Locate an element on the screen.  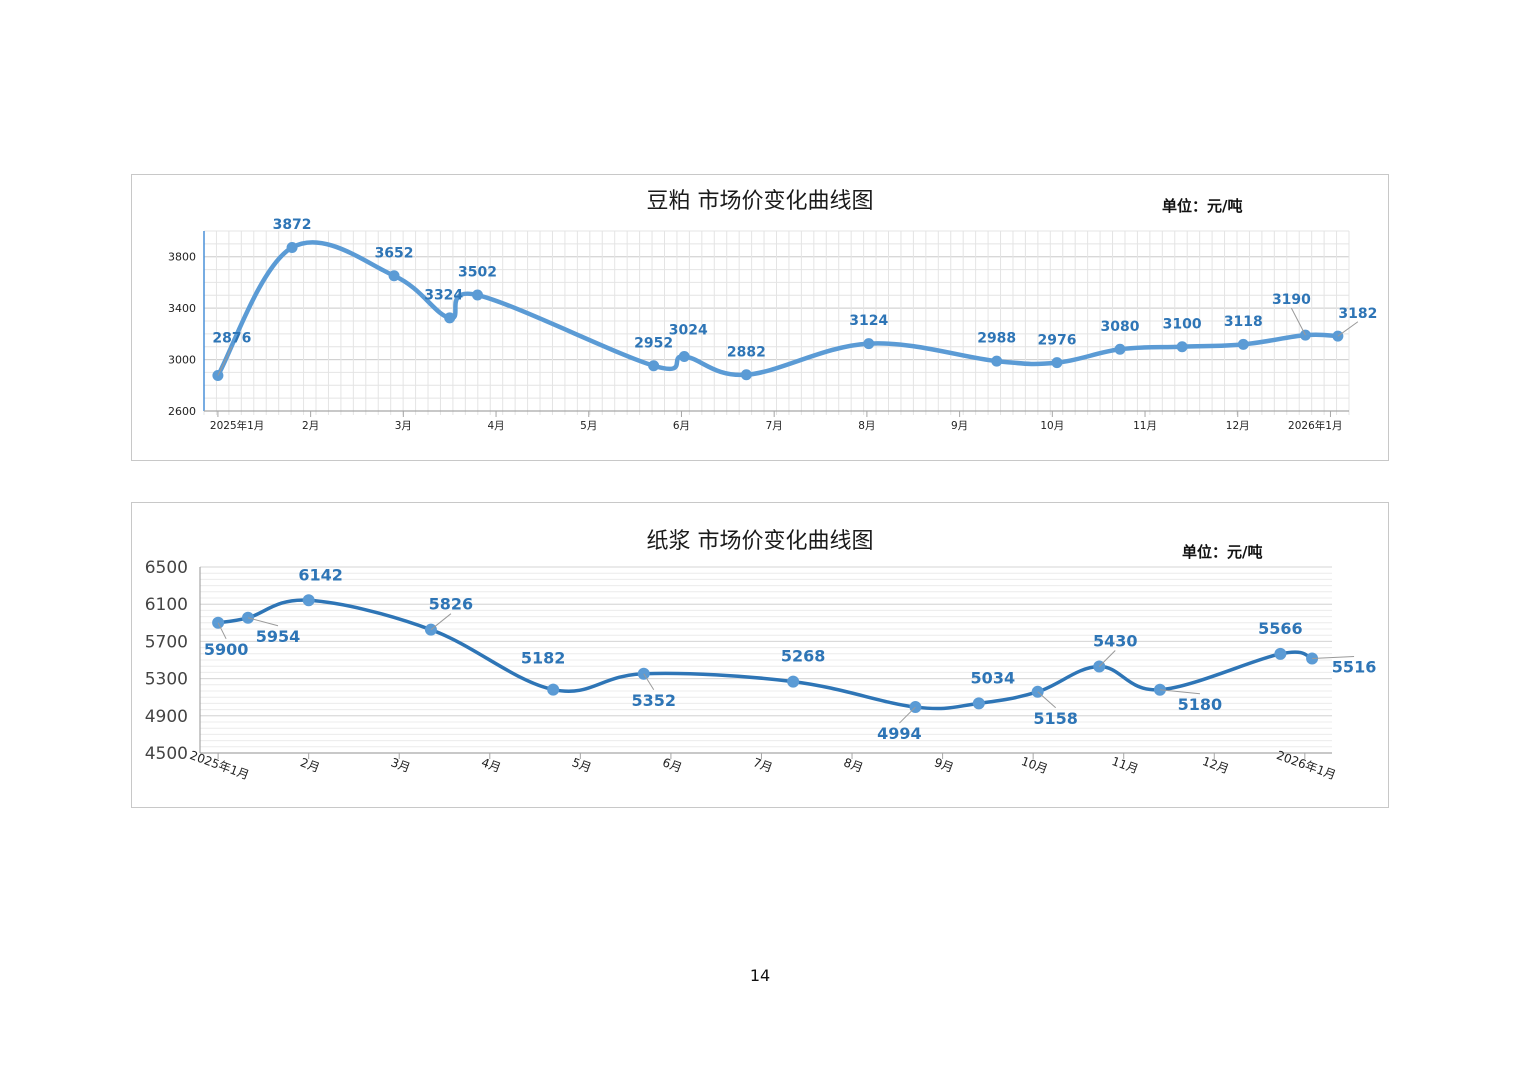
y-tick-label: 6500 is located at coordinates (166, 568).